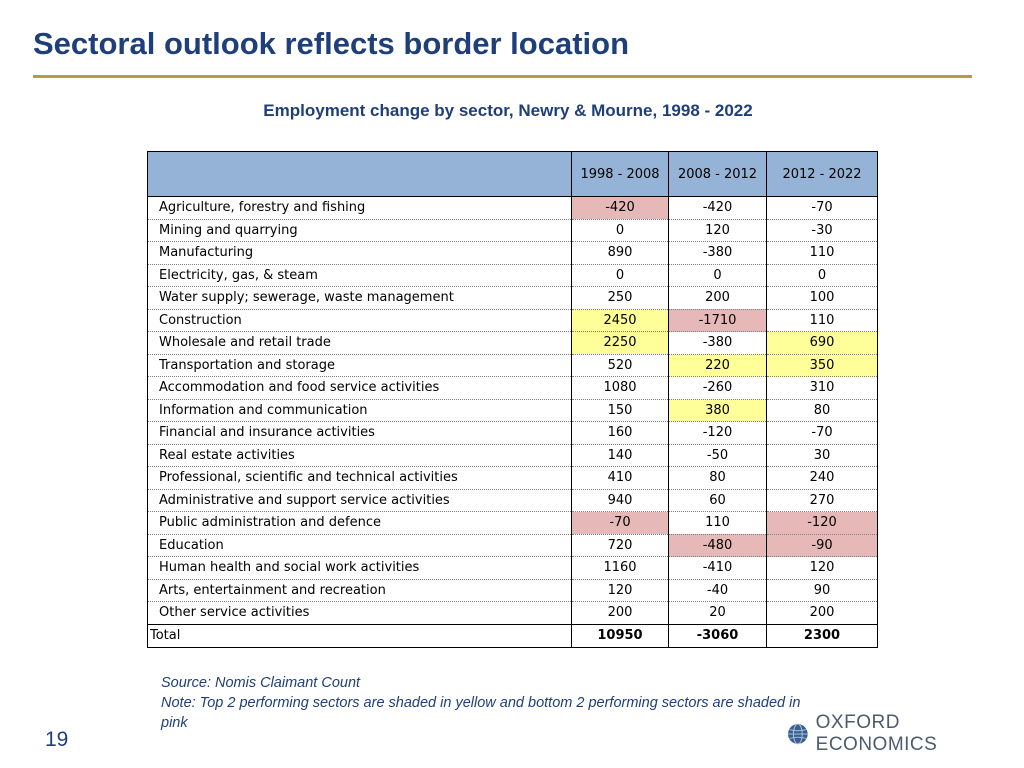  I want to click on table-row: Real estate activities 140 -50 30, so click(512, 455).